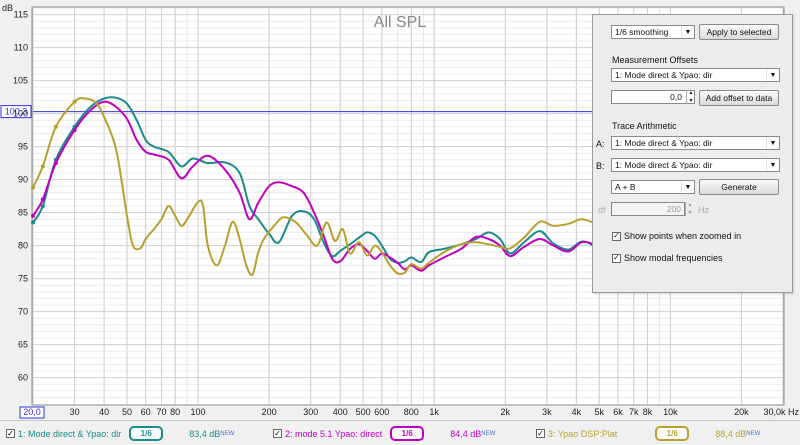 This screenshot has width=800, height=445. I want to click on x-tick-label: 80, so click(175, 412).